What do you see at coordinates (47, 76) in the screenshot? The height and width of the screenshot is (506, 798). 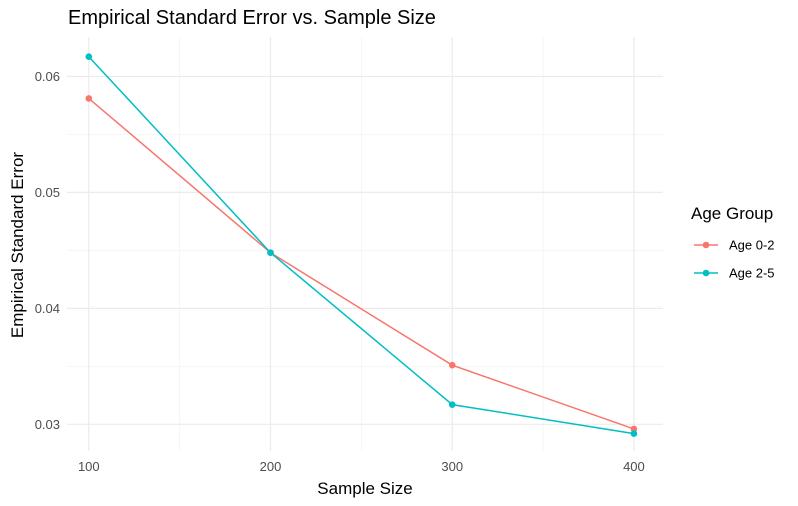 I see `y-tick-label: 0.06` at bounding box center [47, 76].